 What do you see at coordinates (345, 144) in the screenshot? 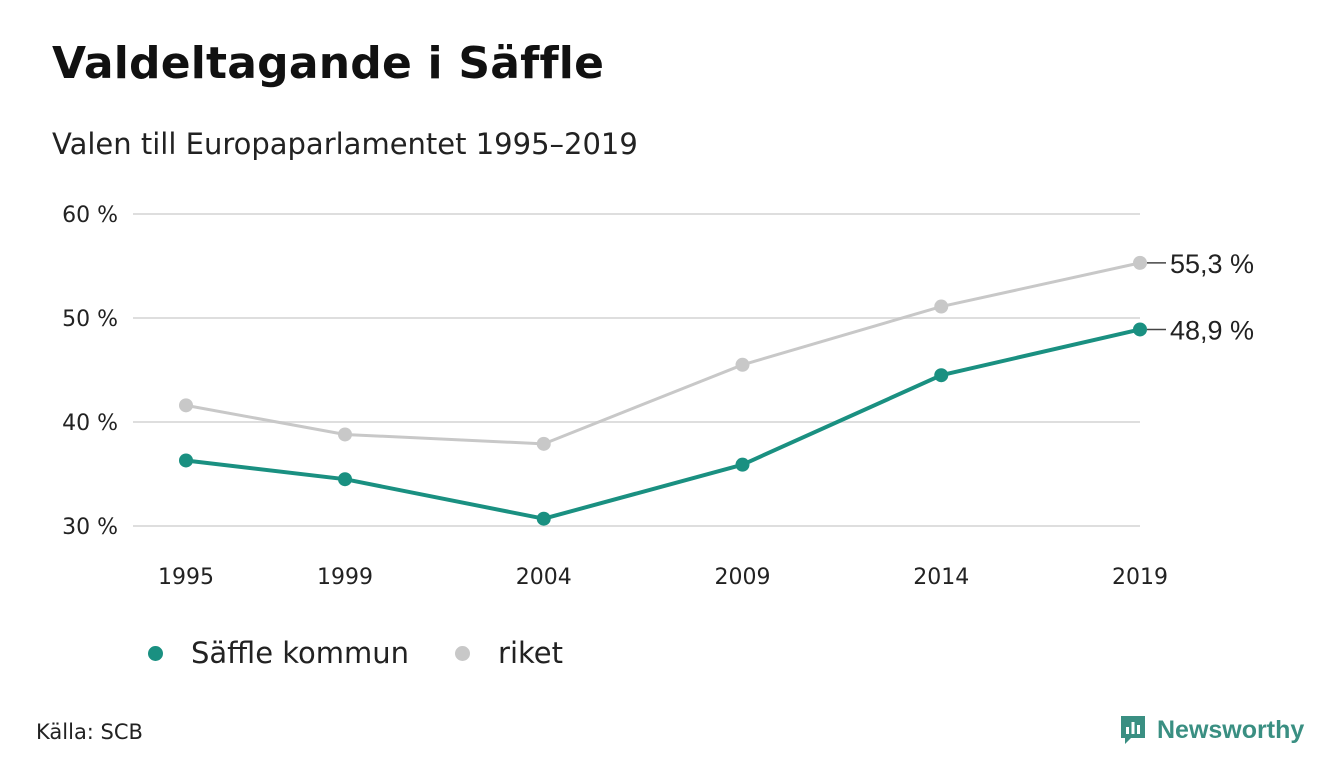
I see `chart-subtitle: Valen till Europaparlamentet 1995–2019` at bounding box center [345, 144].